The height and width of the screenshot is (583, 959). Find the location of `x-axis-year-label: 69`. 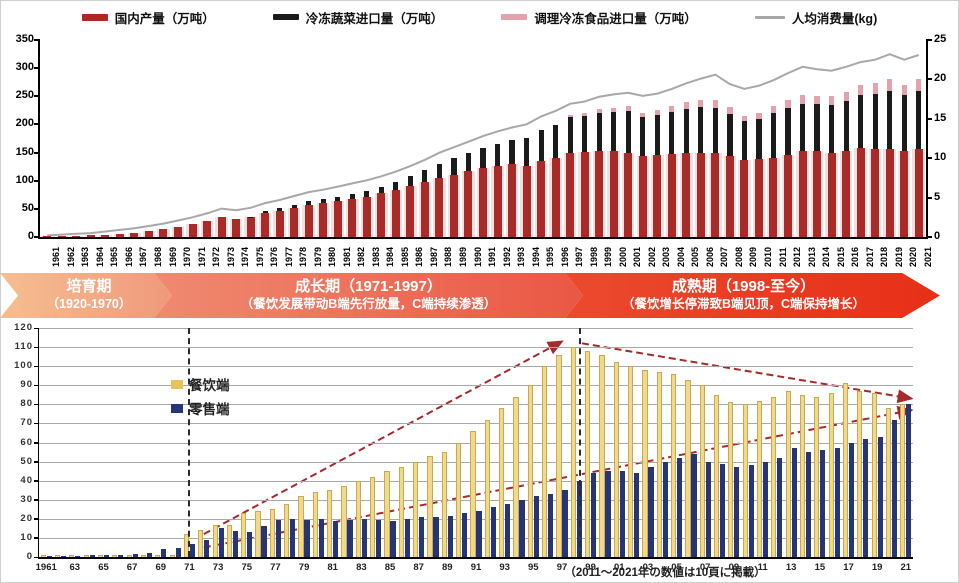

x-axis-year-label: 69 is located at coordinates (161, 567).